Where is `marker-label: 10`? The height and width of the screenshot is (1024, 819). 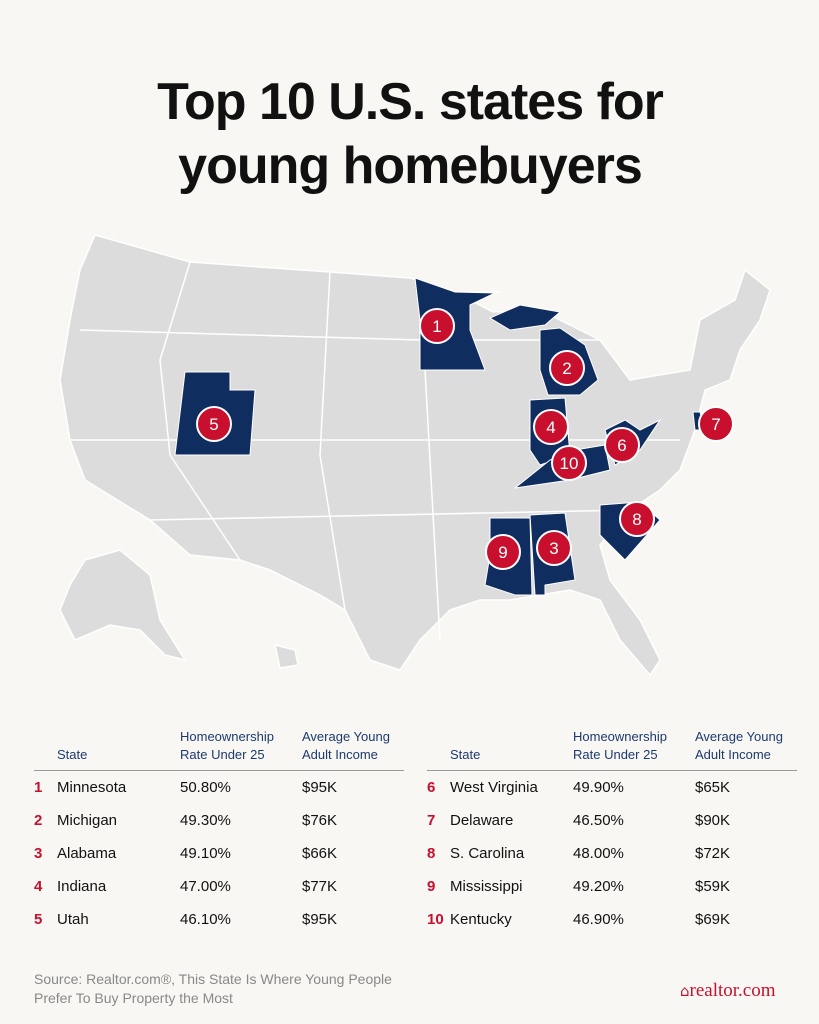
marker-label: 10 is located at coordinates (569, 463).